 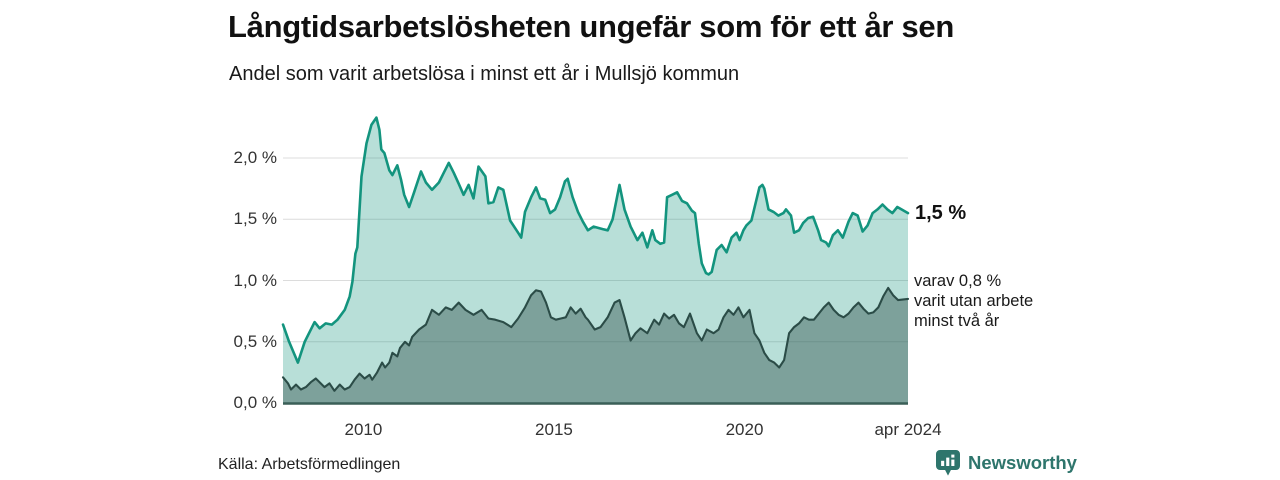 What do you see at coordinates (948, 463) in the screenshot?
I see `newsworthy-badge-icon` at bounding box center [948, 463].